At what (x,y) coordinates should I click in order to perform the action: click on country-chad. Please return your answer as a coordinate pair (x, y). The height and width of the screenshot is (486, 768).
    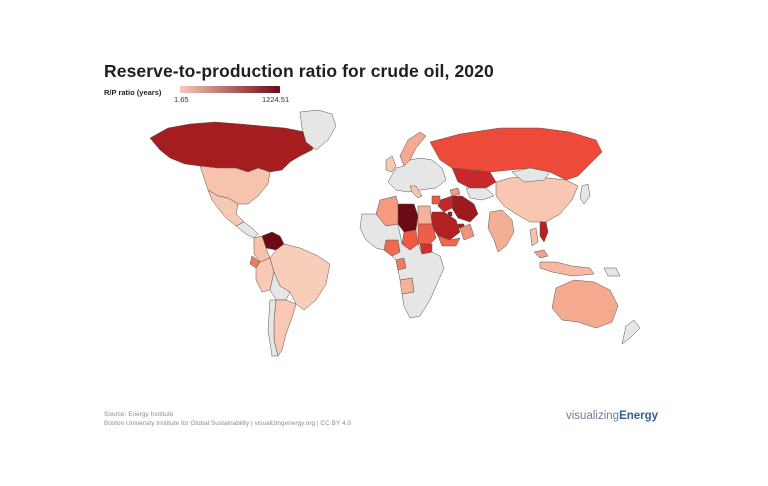
    Looking at the image, I should click on (410, 240).